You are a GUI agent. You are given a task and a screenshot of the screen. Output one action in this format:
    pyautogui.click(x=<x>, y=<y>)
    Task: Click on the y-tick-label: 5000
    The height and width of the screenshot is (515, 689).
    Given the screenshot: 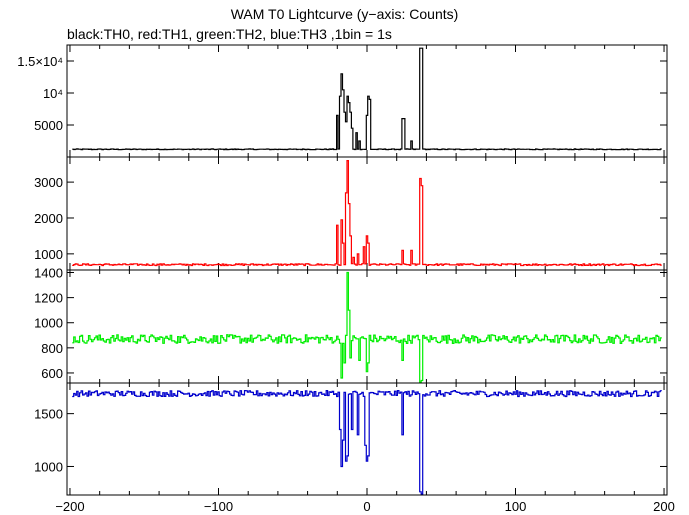 What is the action you would take?
    pyautogui.click(x=48, y=125)
    